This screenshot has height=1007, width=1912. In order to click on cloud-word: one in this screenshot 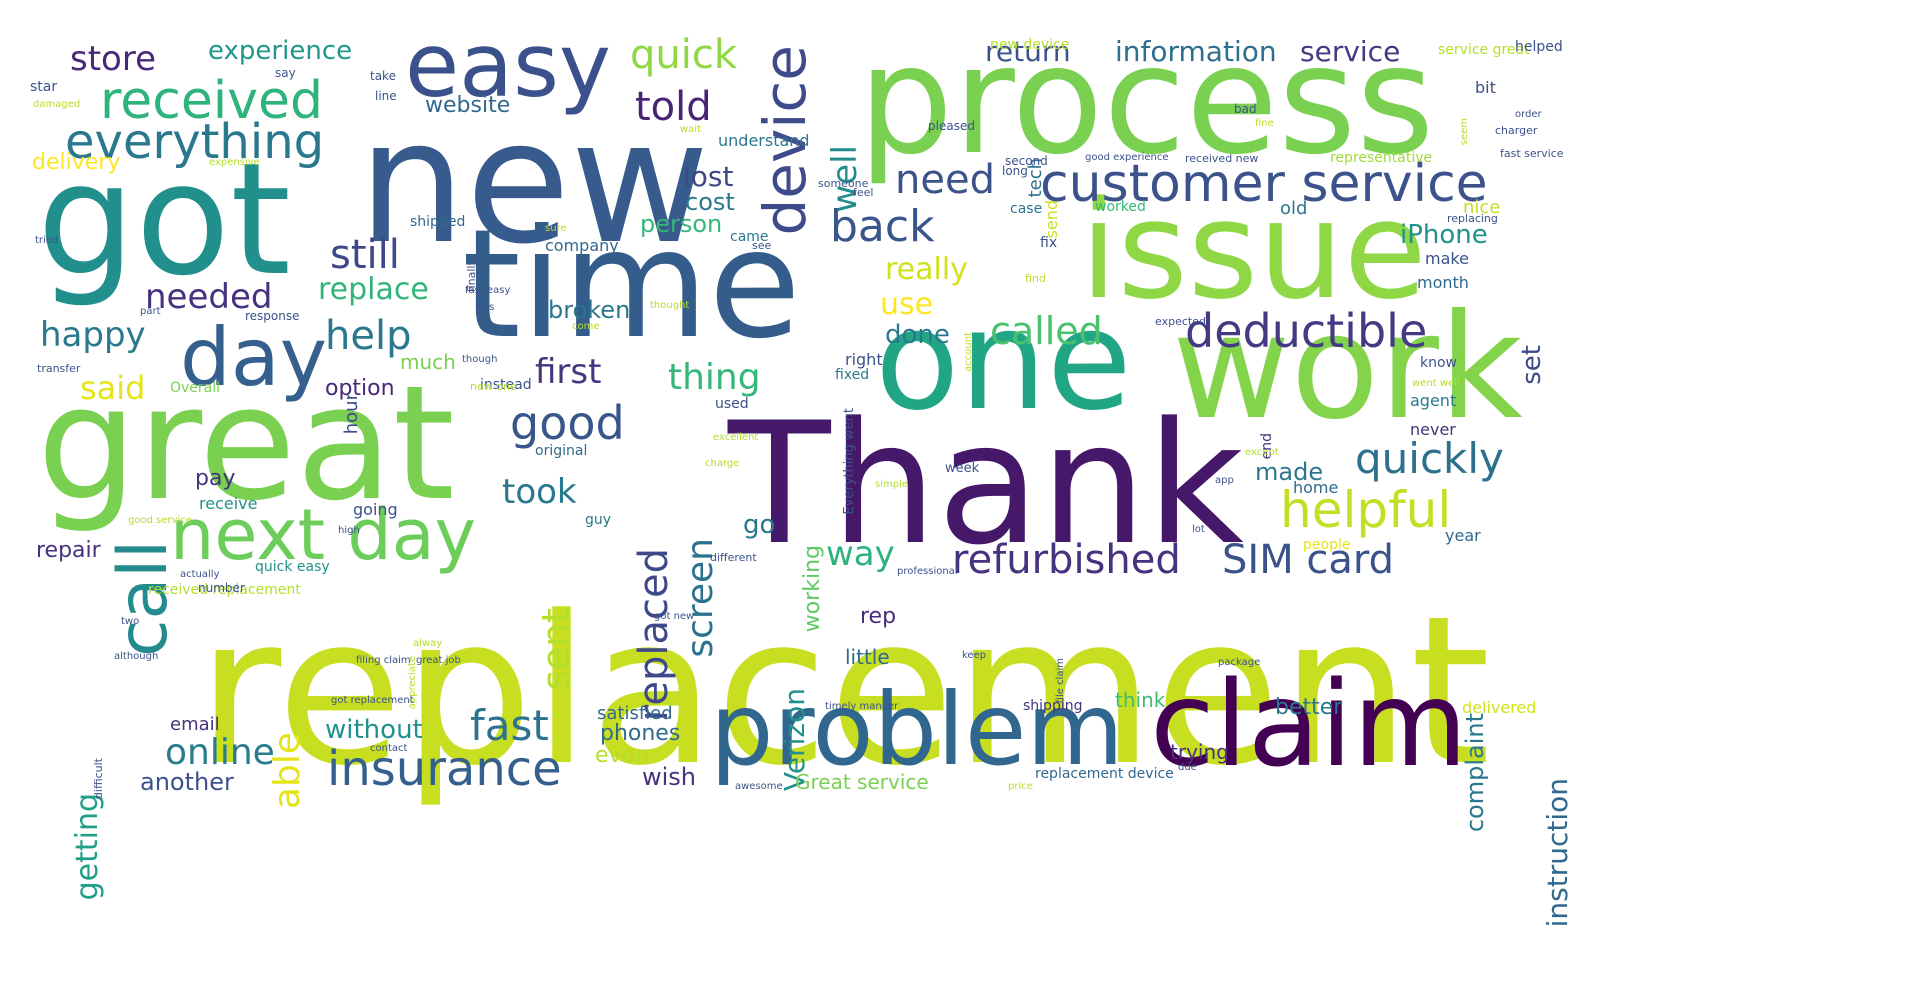, I will do `click(1003, 360)`.